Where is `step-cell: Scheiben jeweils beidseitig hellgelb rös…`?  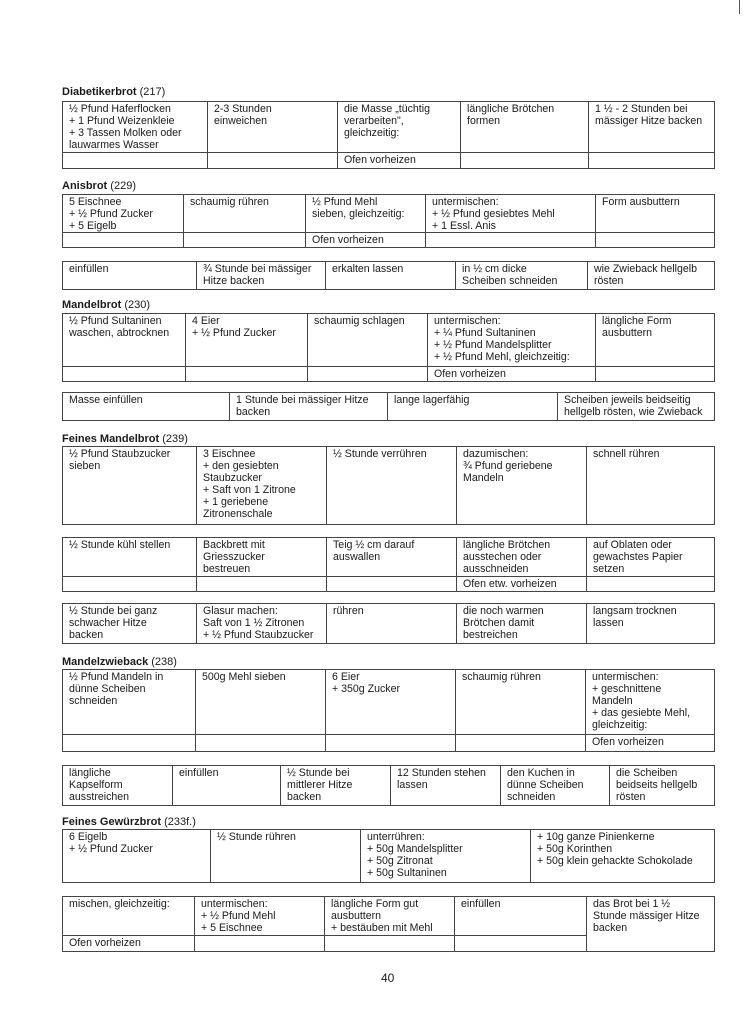 step-cell: Scheiben jeweils beidseitig hellgelb rös… is located at coordinates (636, 406).